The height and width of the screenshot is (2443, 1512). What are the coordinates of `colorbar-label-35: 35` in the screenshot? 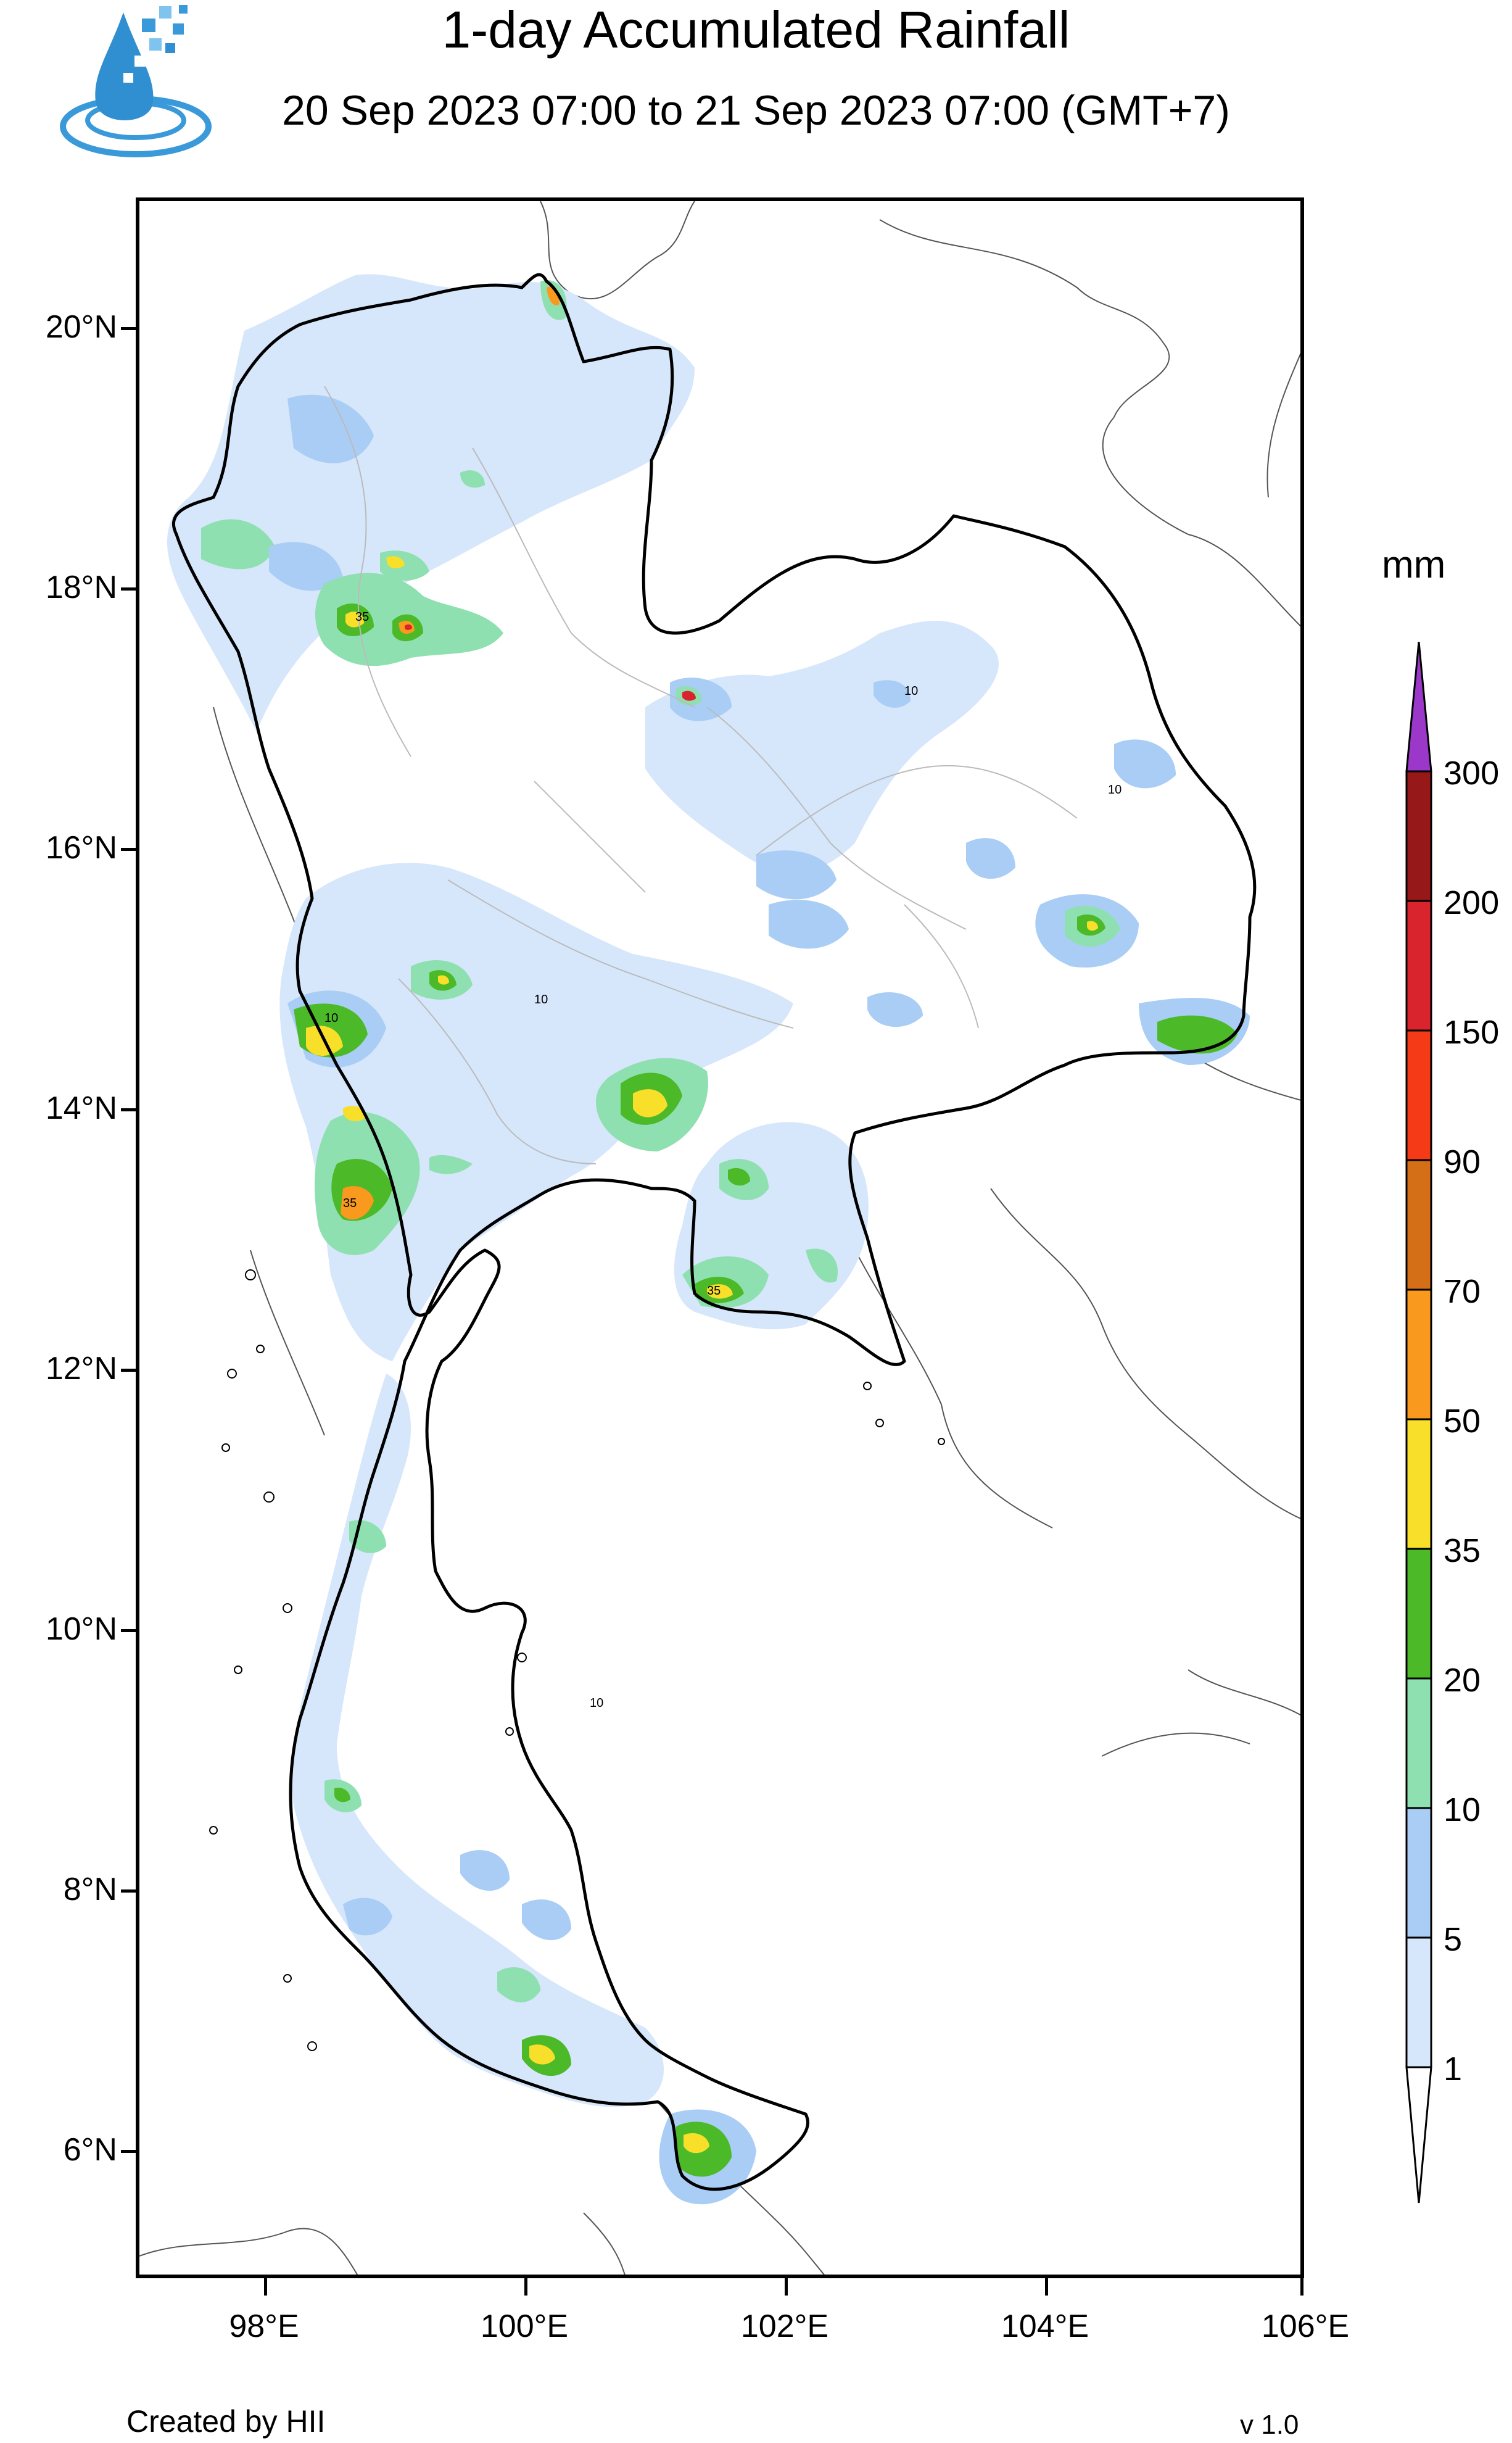 It's located at (1462, 1550).